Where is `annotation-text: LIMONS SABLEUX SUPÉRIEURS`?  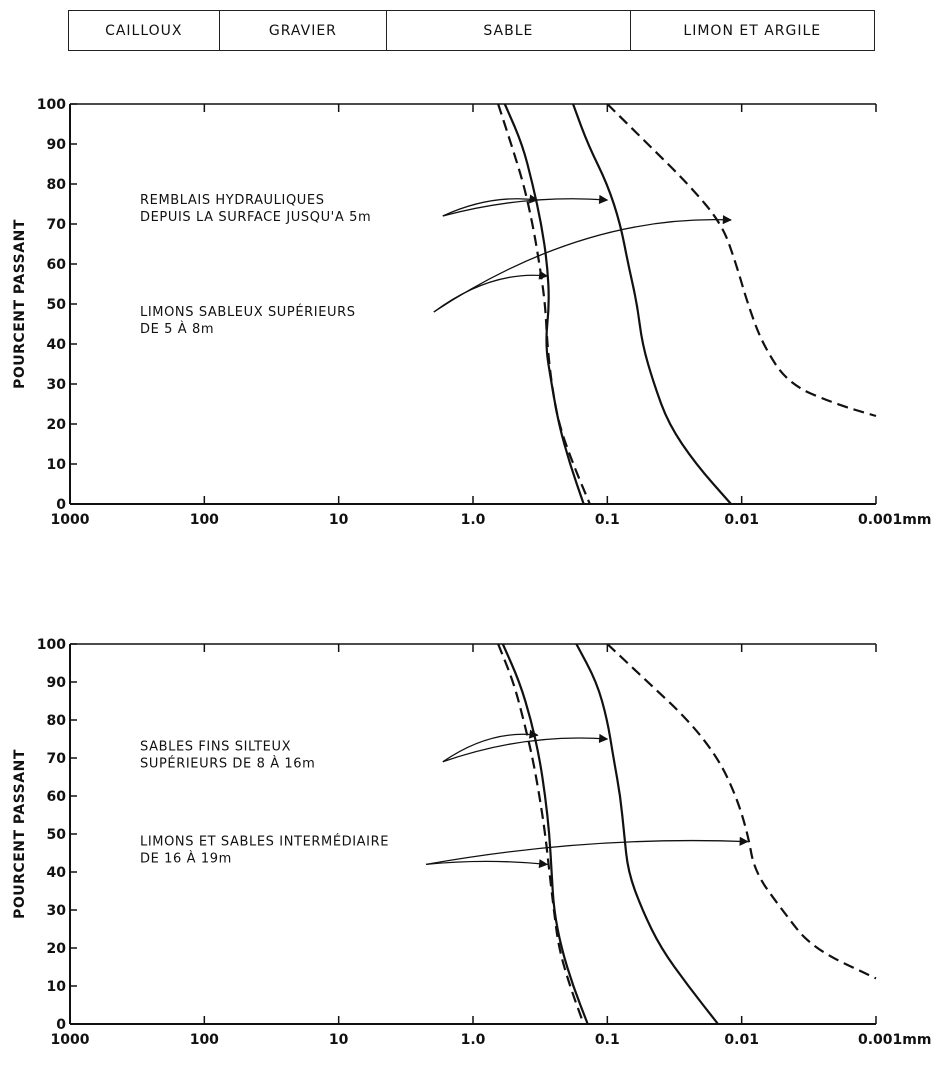 annotation-text: LIMONS SABLEUX SUPÉRIEURS is located at coordinates (248, 312).